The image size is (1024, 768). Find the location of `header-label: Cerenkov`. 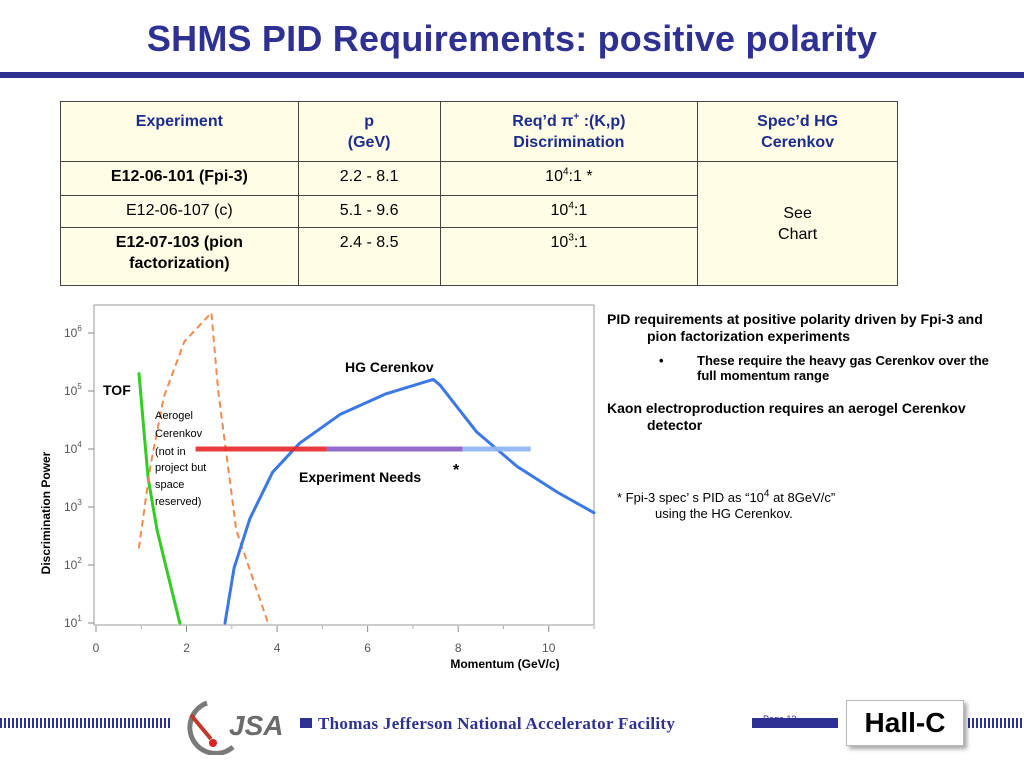

header-label: Cerenkov is located at coordinates (798, 142).